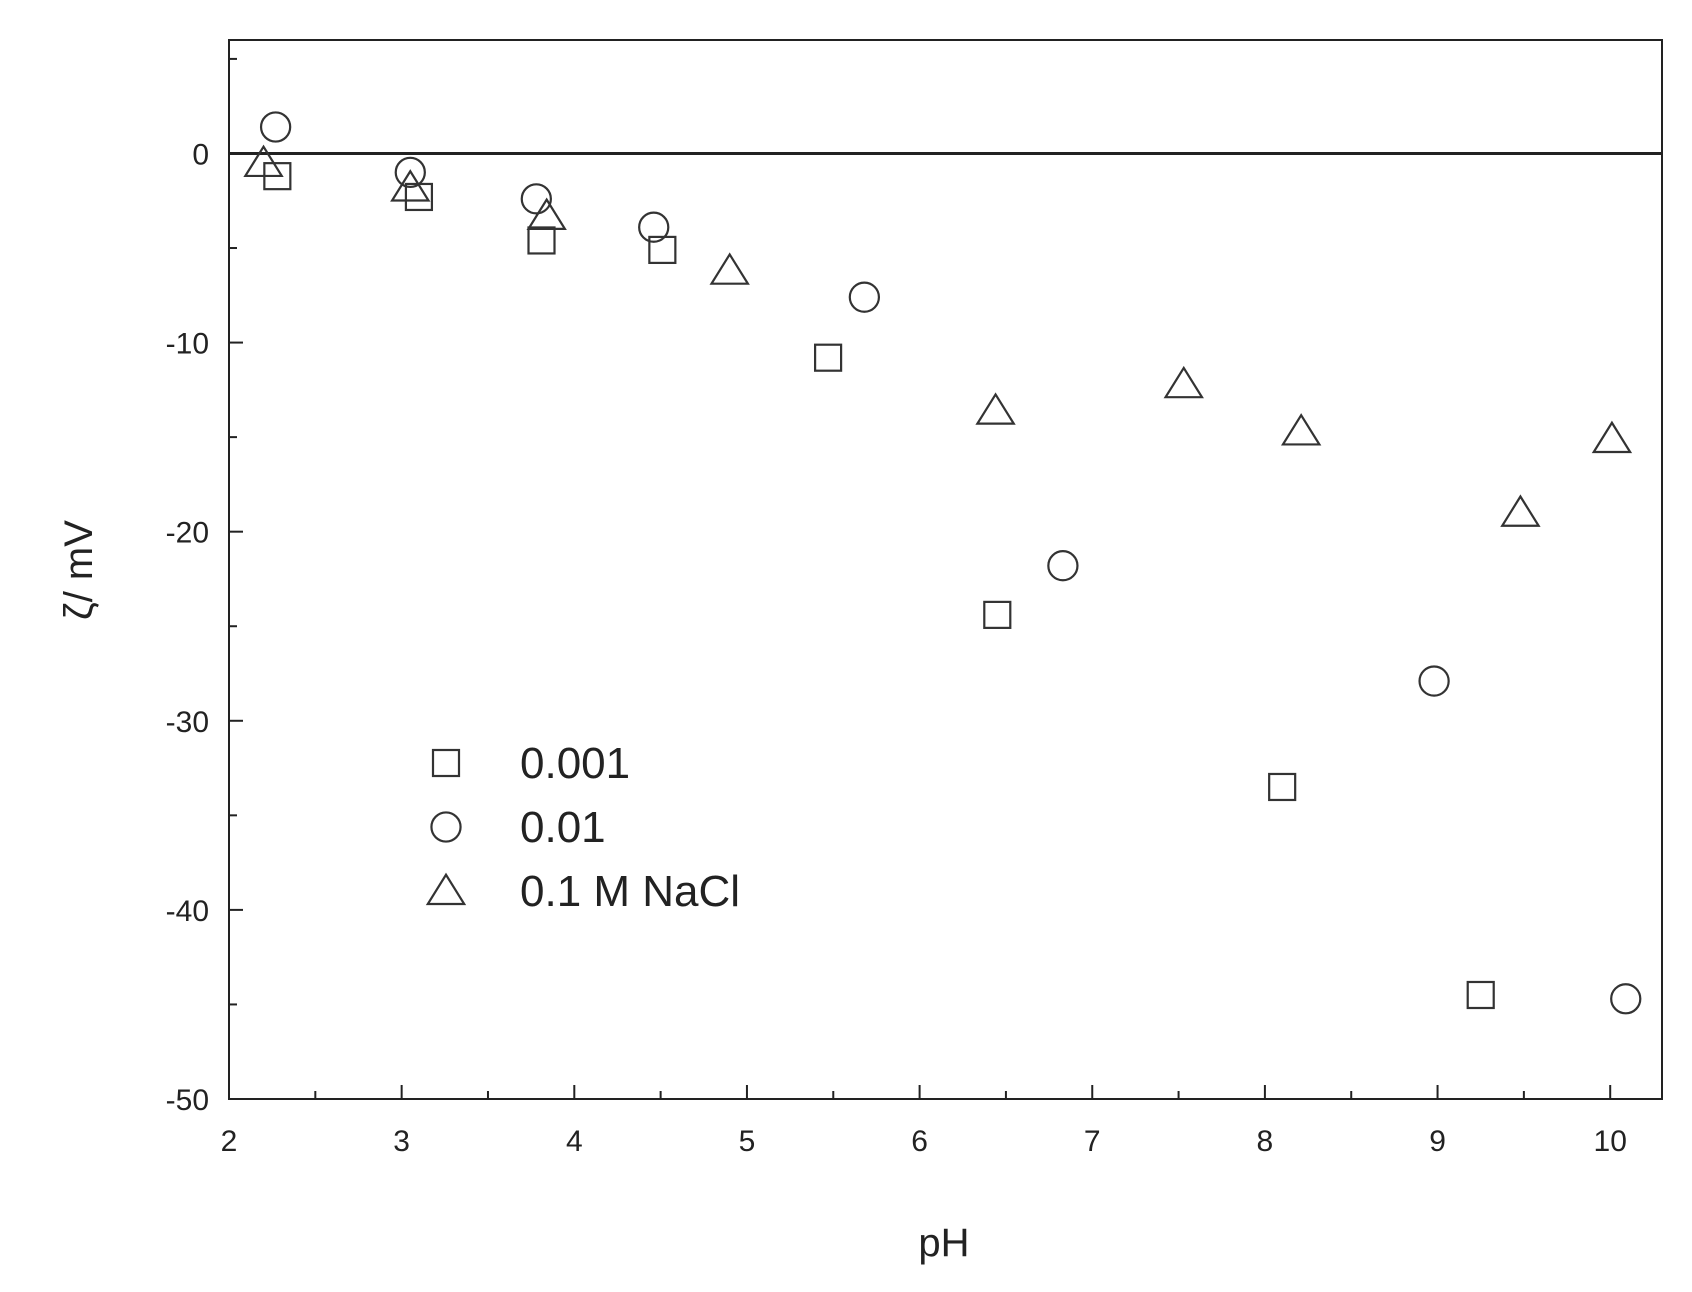  I want to click on x-axis-ticks: 2 3 4 5 6 7 8 9 10, so click(924, 1121).